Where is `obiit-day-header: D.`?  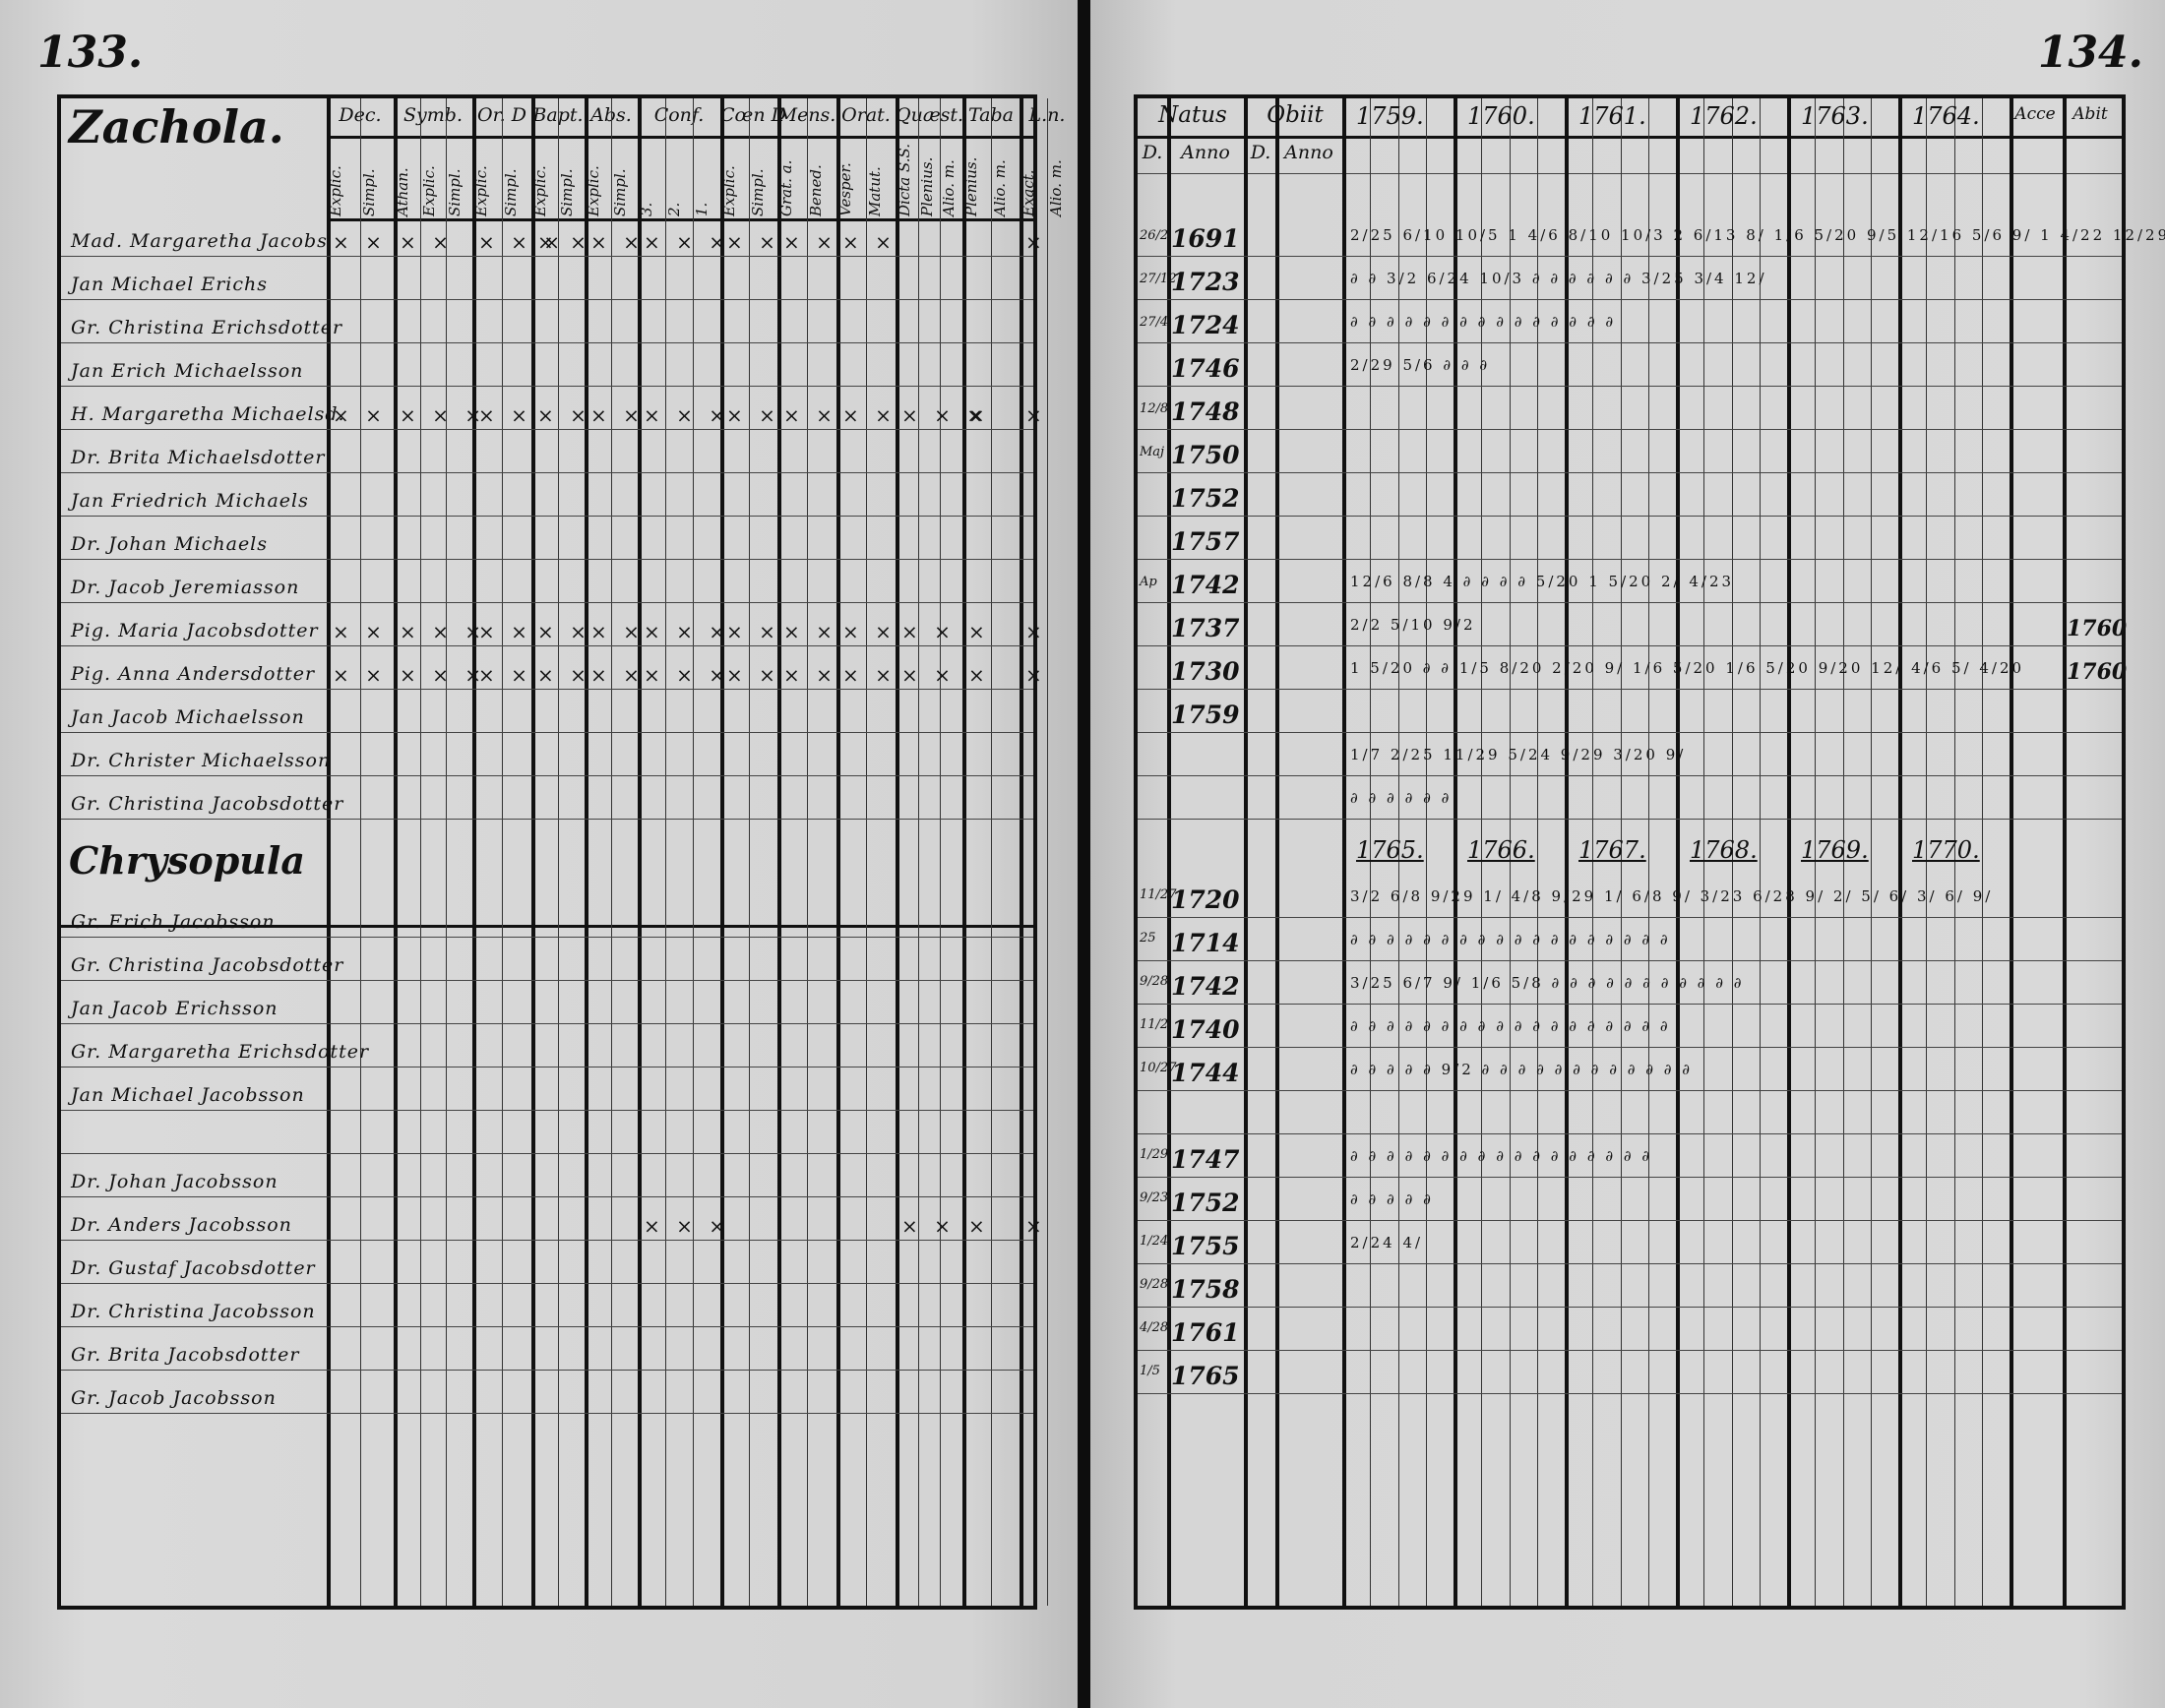 obiit-day-header: D. is located at coordinates (1260, 152).